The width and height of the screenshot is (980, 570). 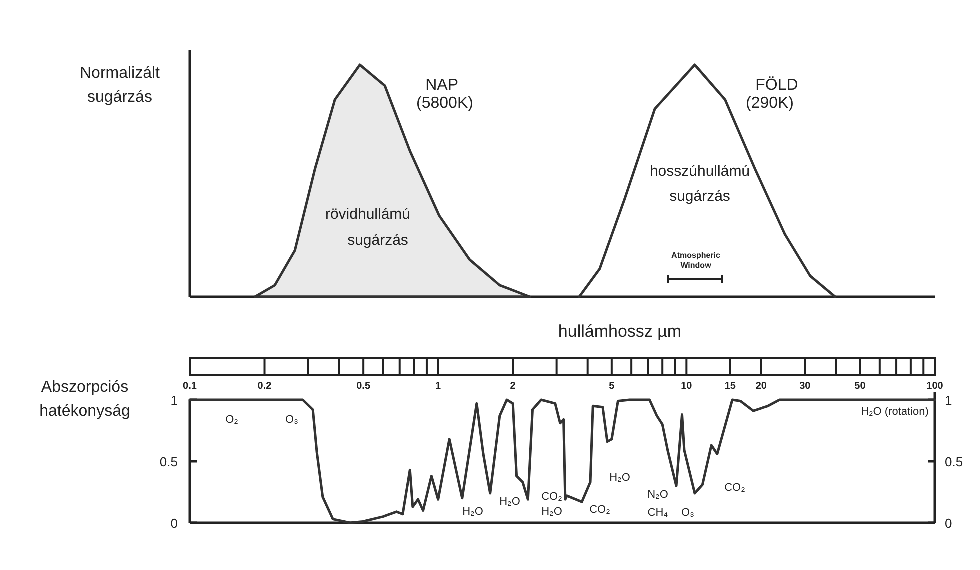 What do you see at coordinates (777, 85) in the screenshot?
I see `series-label: FÖLD` at bounding box center [777, 85].